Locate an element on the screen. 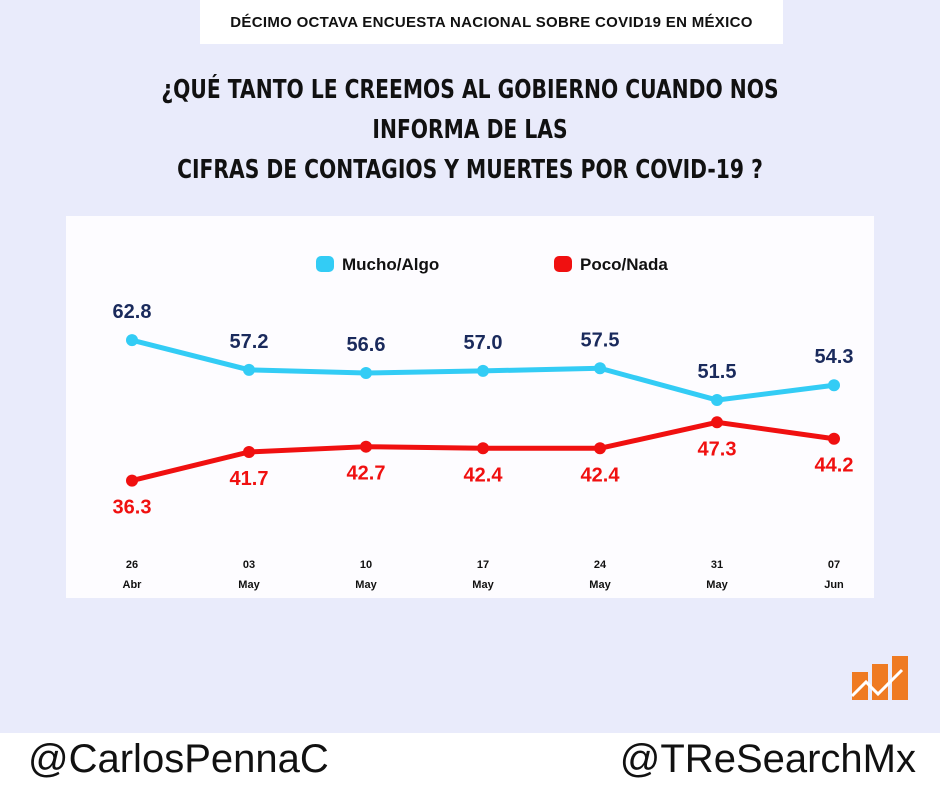 This screenshot has width=940, height=788. data-label: 62.8 is located at coordinates (132, 312).